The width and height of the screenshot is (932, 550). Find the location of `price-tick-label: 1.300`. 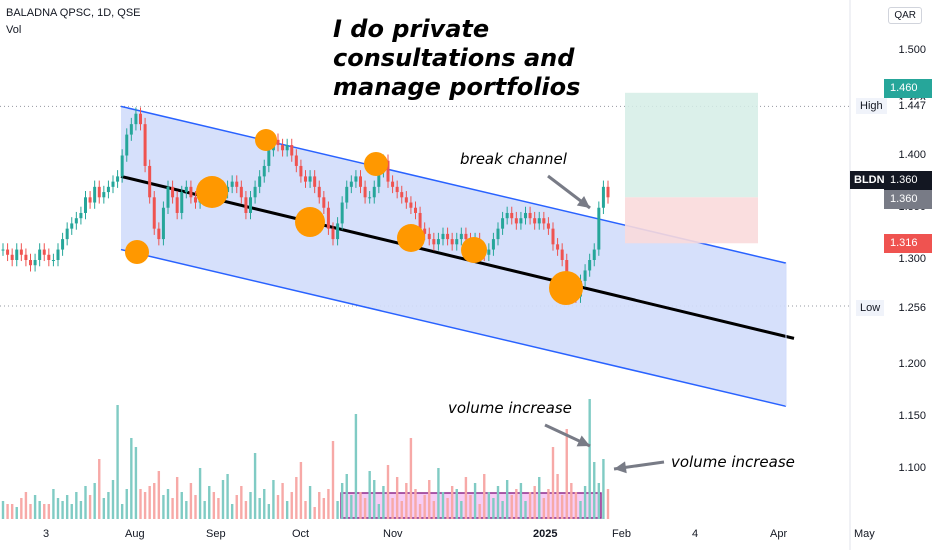

price-tick-label: 1.300 is located at coordinates (912, 259).